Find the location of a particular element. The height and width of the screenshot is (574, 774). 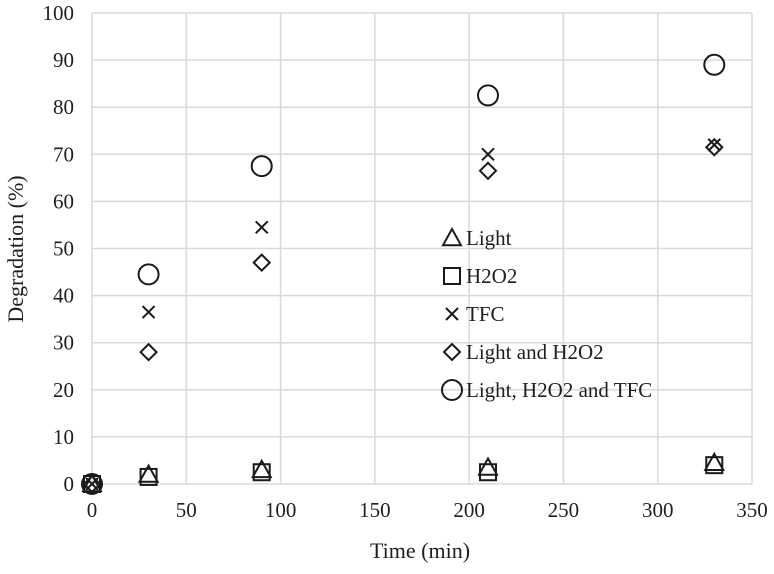

legend-label: H2O2 is located at coordinates (491, 276).